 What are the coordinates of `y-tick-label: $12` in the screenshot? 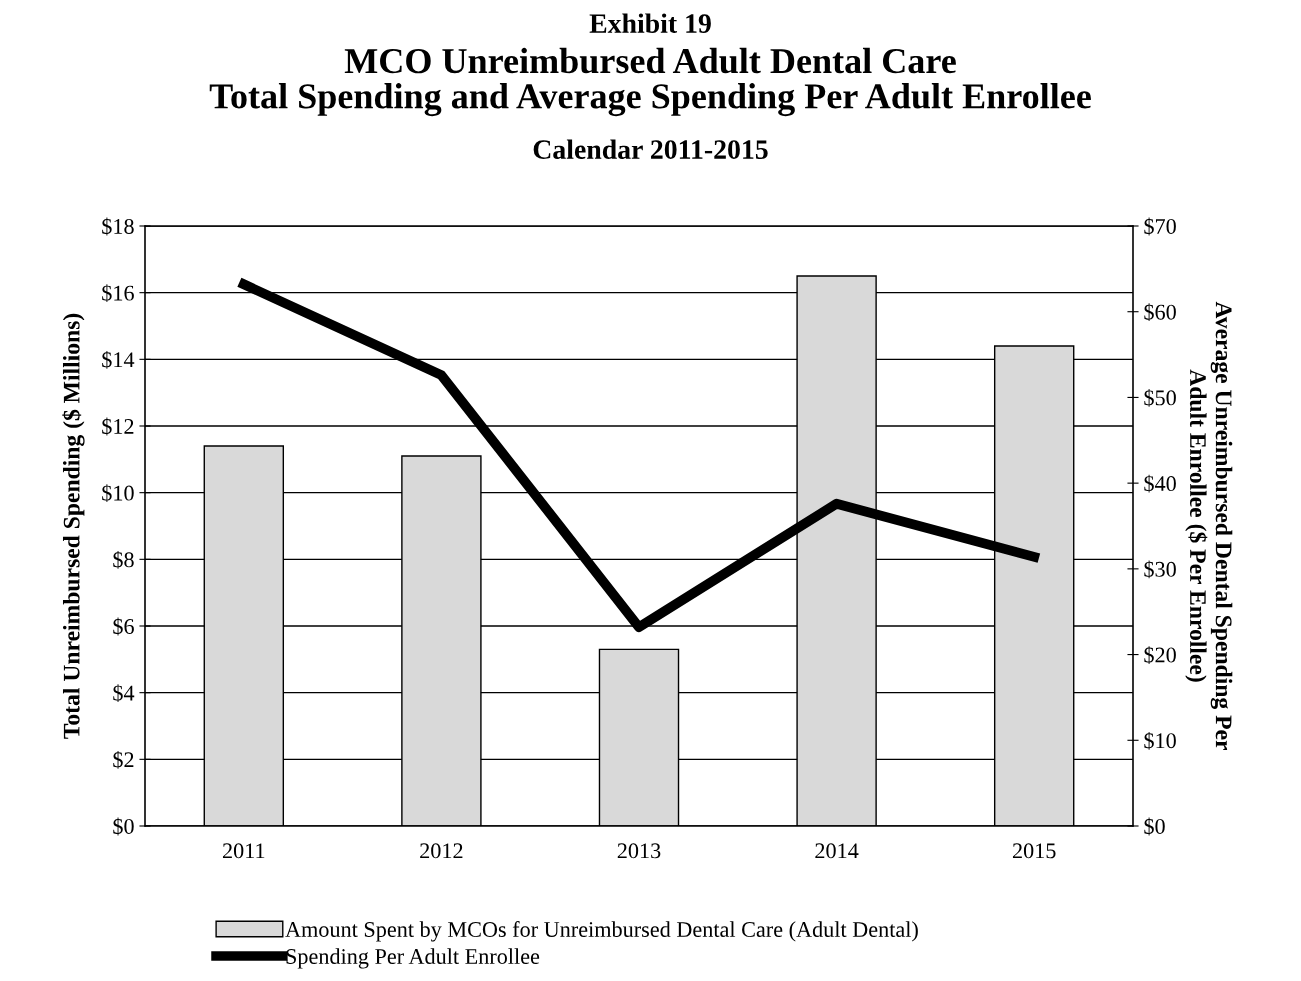 It's located at (118, 426).